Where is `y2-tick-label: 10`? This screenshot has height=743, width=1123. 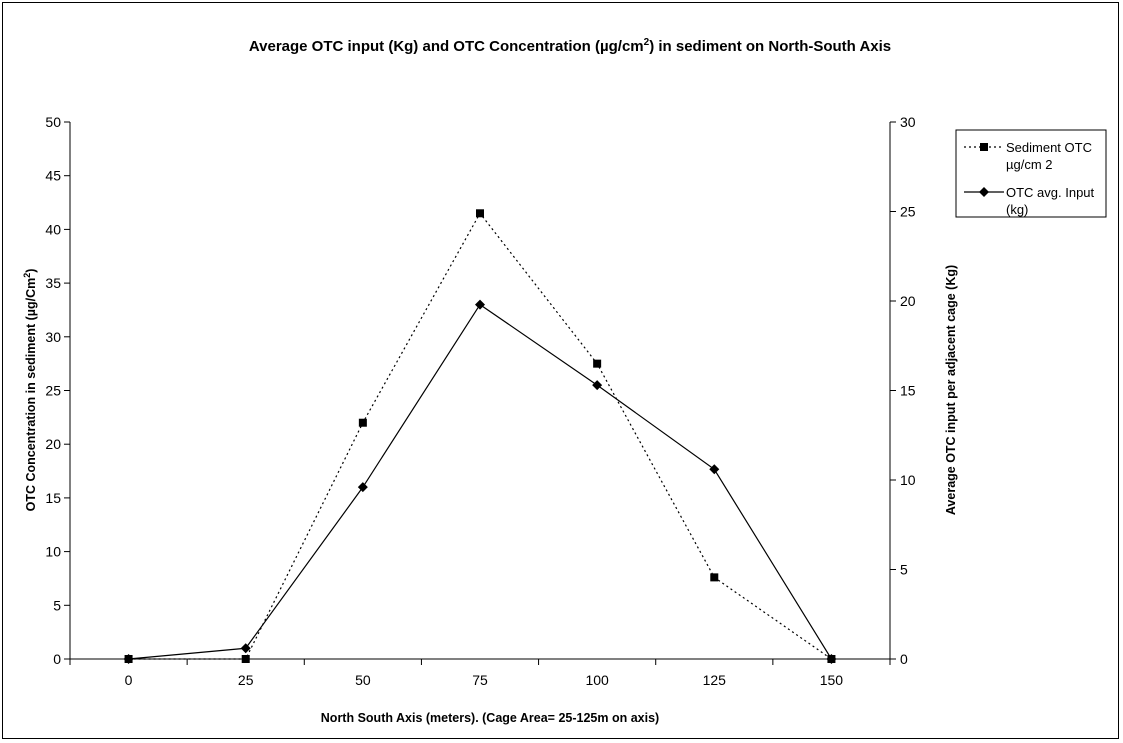 y2-tick-label: 10 is located at coordinates (908, 480).